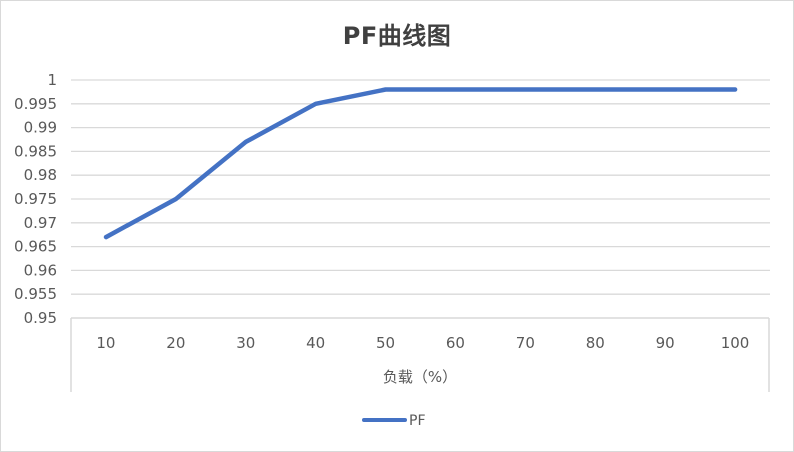 The image size is (794, 452). Describe the element at coordinates (315, 343) in the screenshot. I see `x-tick-label: 40` at that location.